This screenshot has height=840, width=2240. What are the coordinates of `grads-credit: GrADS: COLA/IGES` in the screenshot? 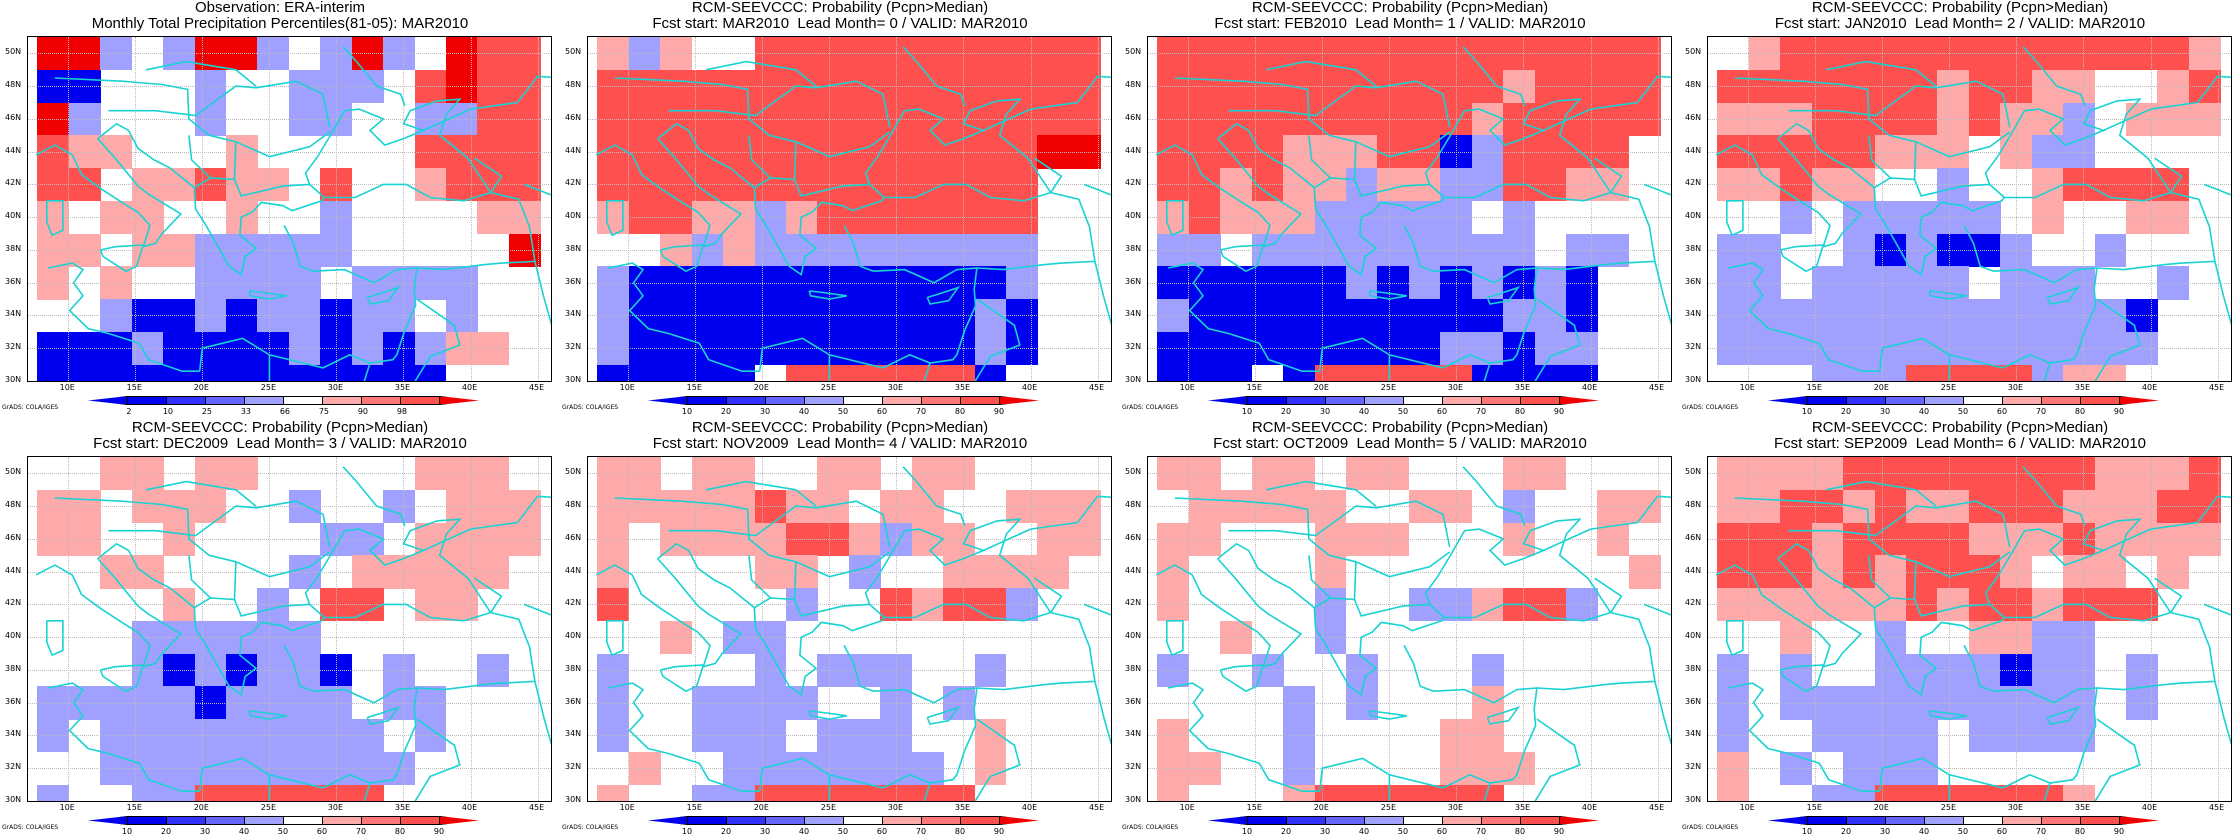 It's located at (590, 827).